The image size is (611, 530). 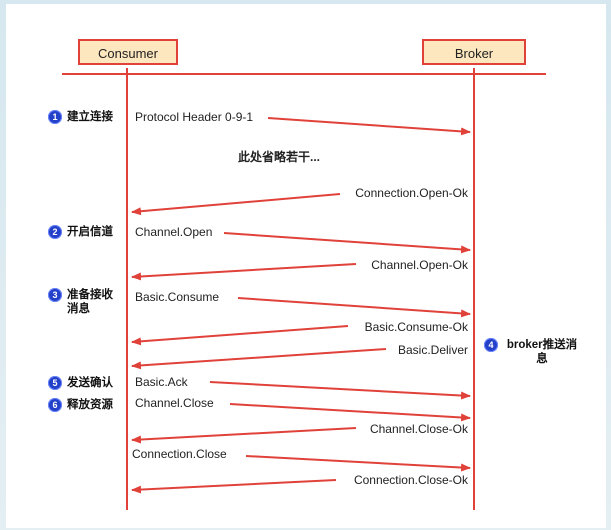 I want to click on step-badge: 3, so click(x=55, y=295).